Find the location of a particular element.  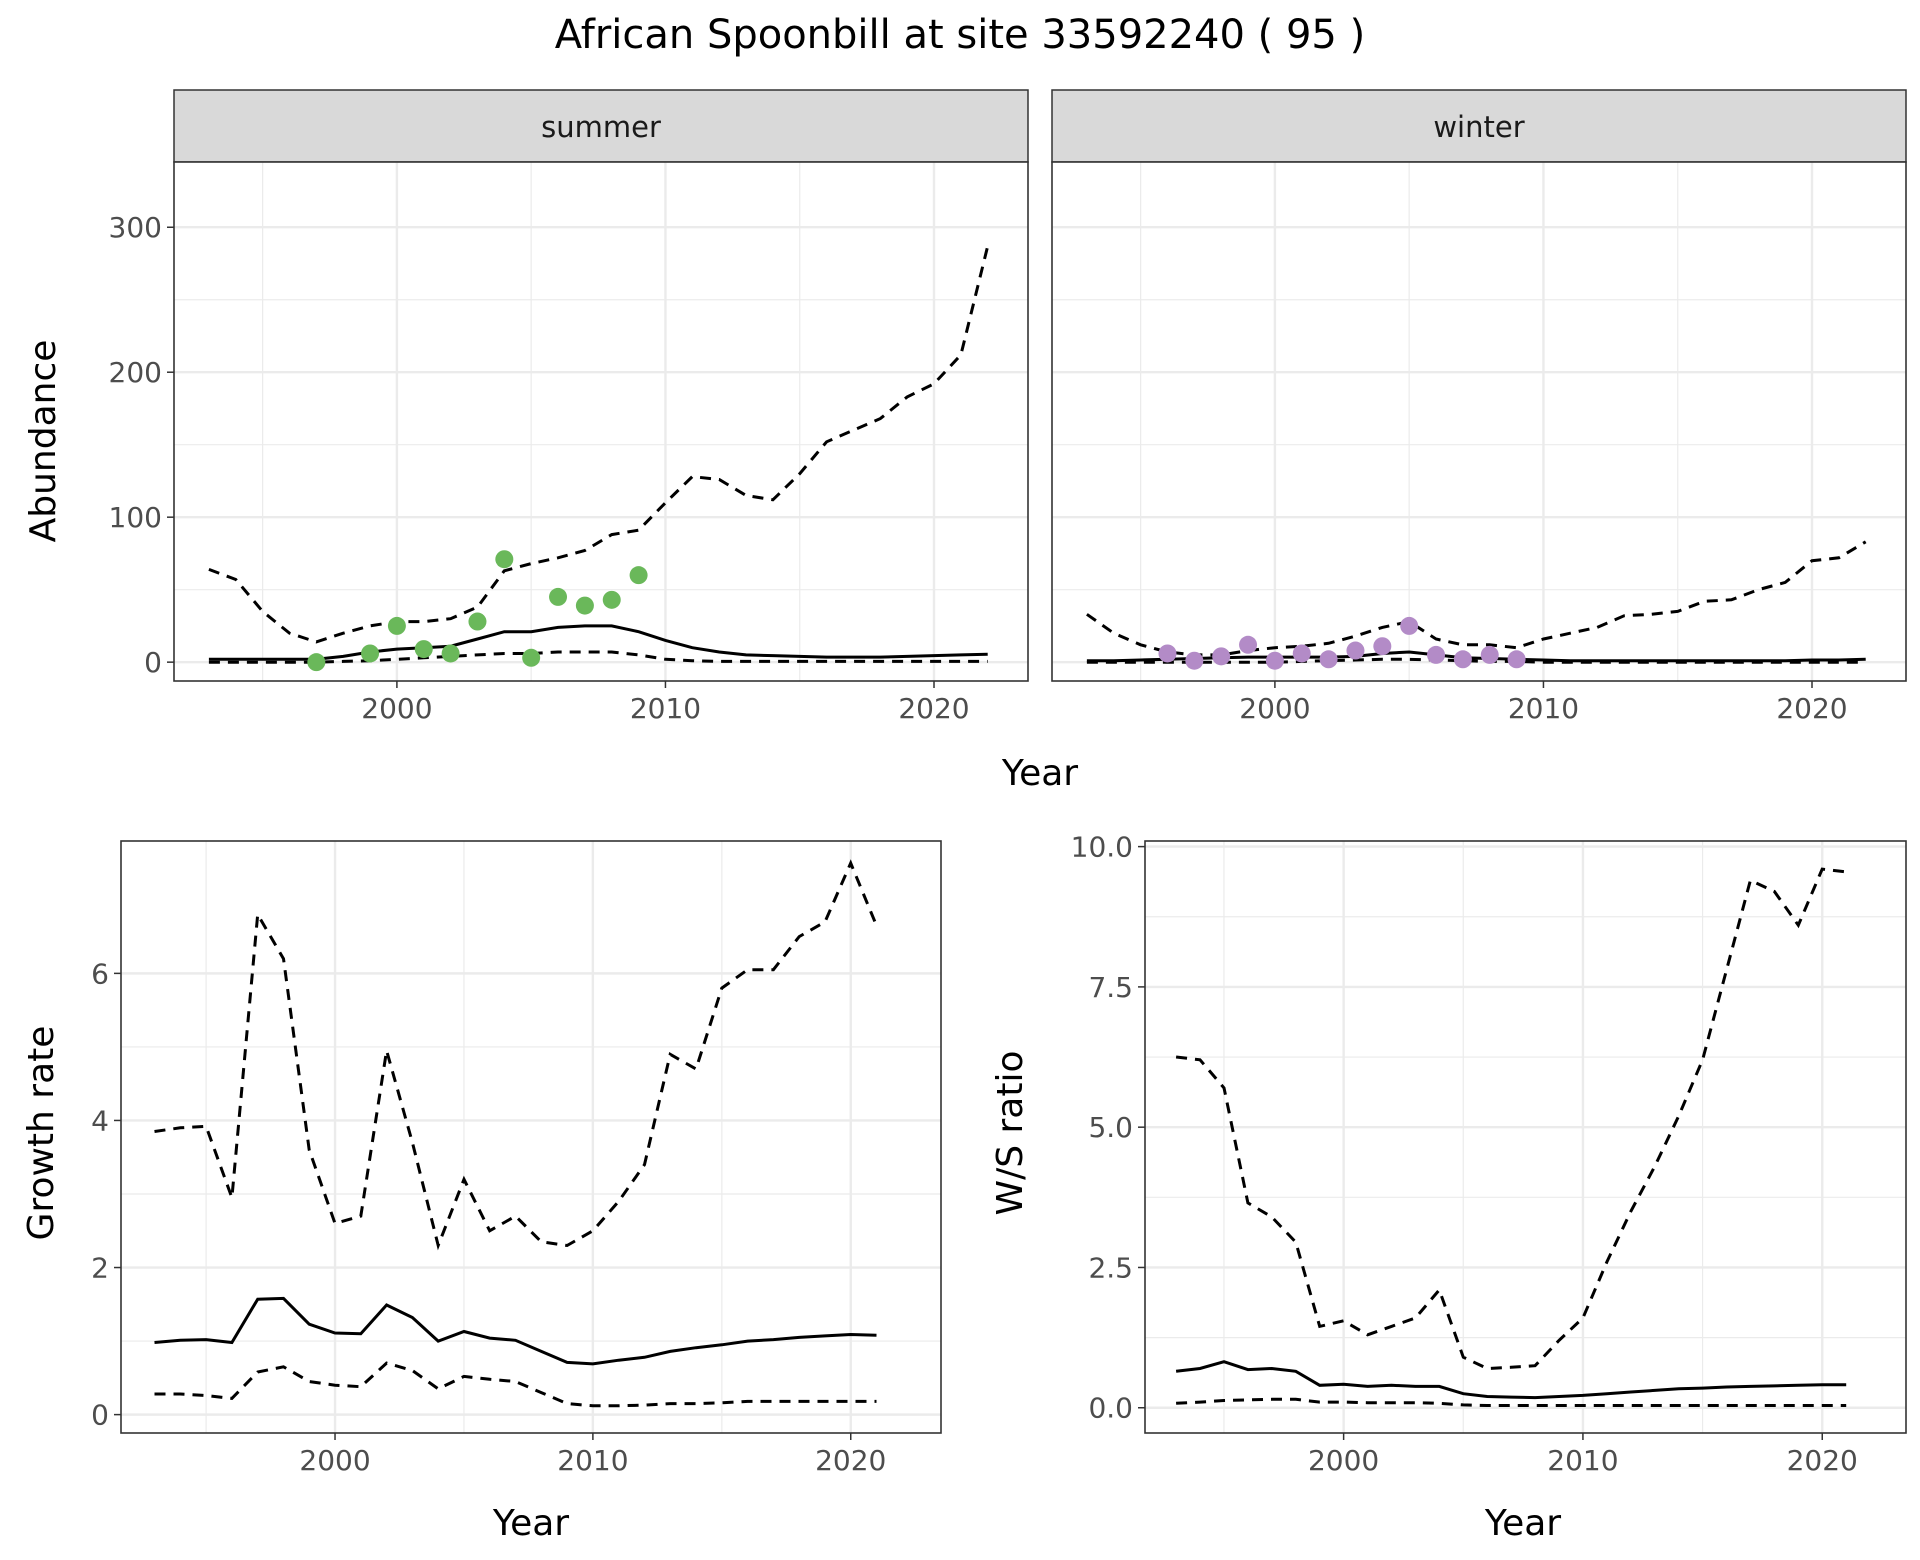

y-tick-label: 10.0 is located at coordinates (1102, 847).